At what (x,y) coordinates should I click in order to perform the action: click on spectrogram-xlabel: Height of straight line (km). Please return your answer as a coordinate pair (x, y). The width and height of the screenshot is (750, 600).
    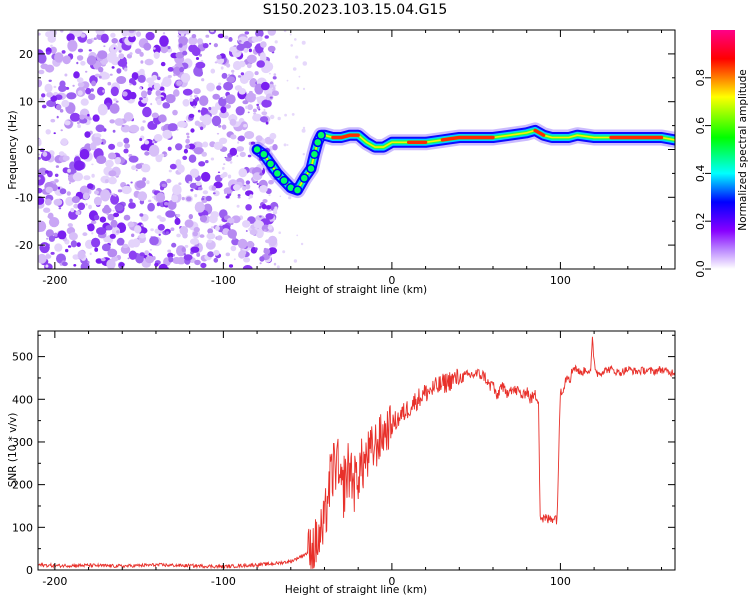
    Looking at the image, I should click on (356, 290).